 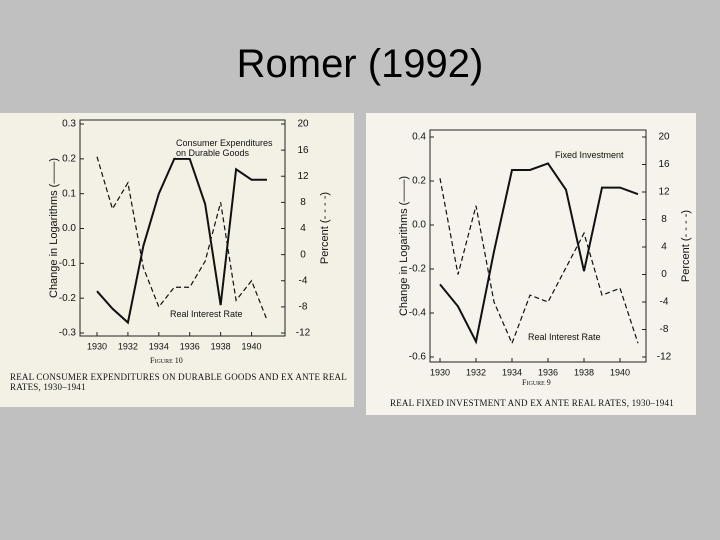 What do you see at coordinates (166, 360) in the screenshot?
I see `figure-label: Figure 10` at bounding box center [166, 360].